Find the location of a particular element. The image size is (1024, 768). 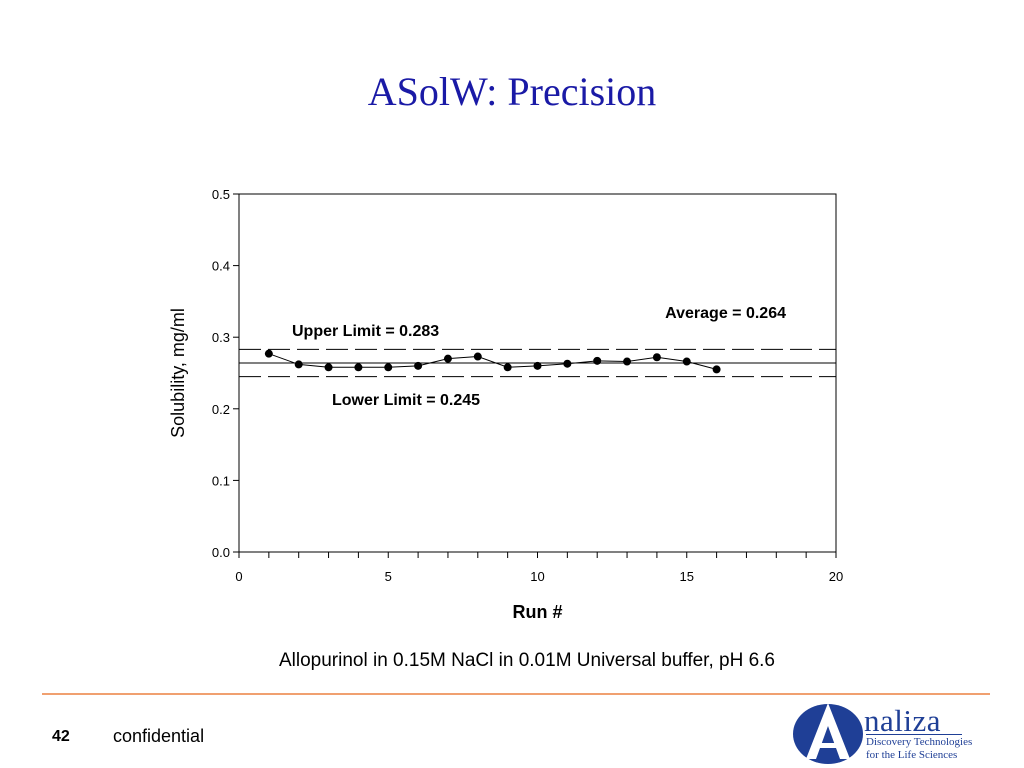

x-tick-label: 10 is located at coordinates (537, 576).